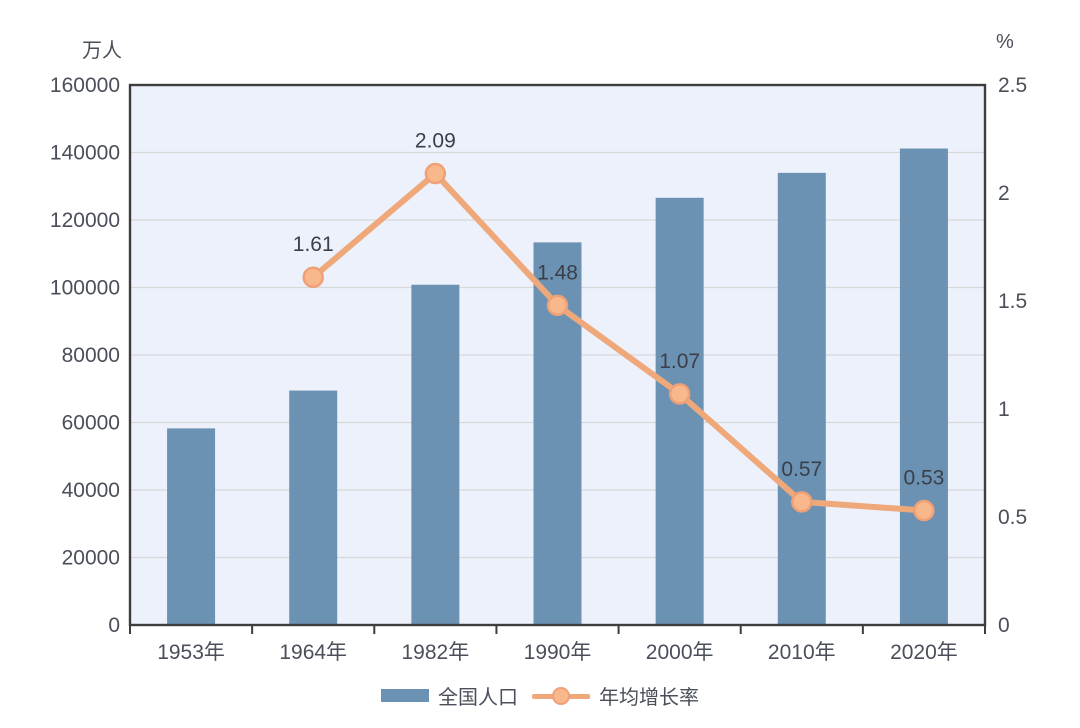  Describe the element at coordinates (801, 399) in the screenshot. I see `bar-2010年` at that location.